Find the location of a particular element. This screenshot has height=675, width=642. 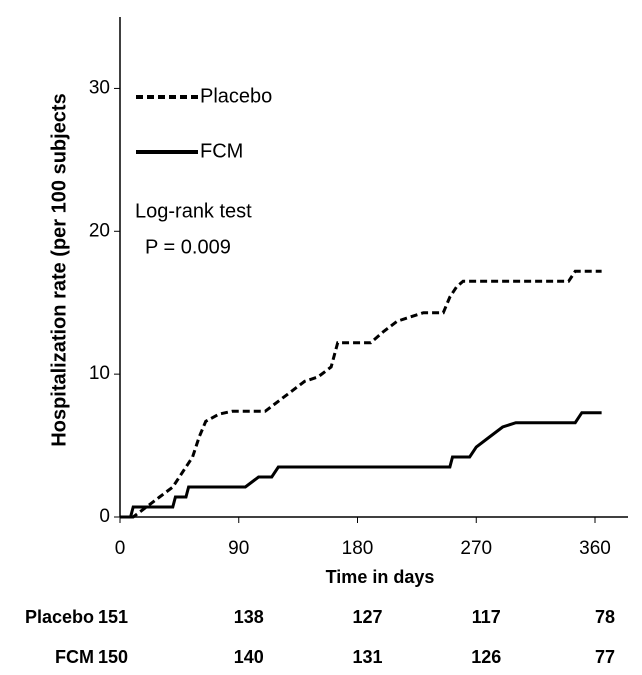

x-tick-label: 360 is located at coordinates (595, 548).